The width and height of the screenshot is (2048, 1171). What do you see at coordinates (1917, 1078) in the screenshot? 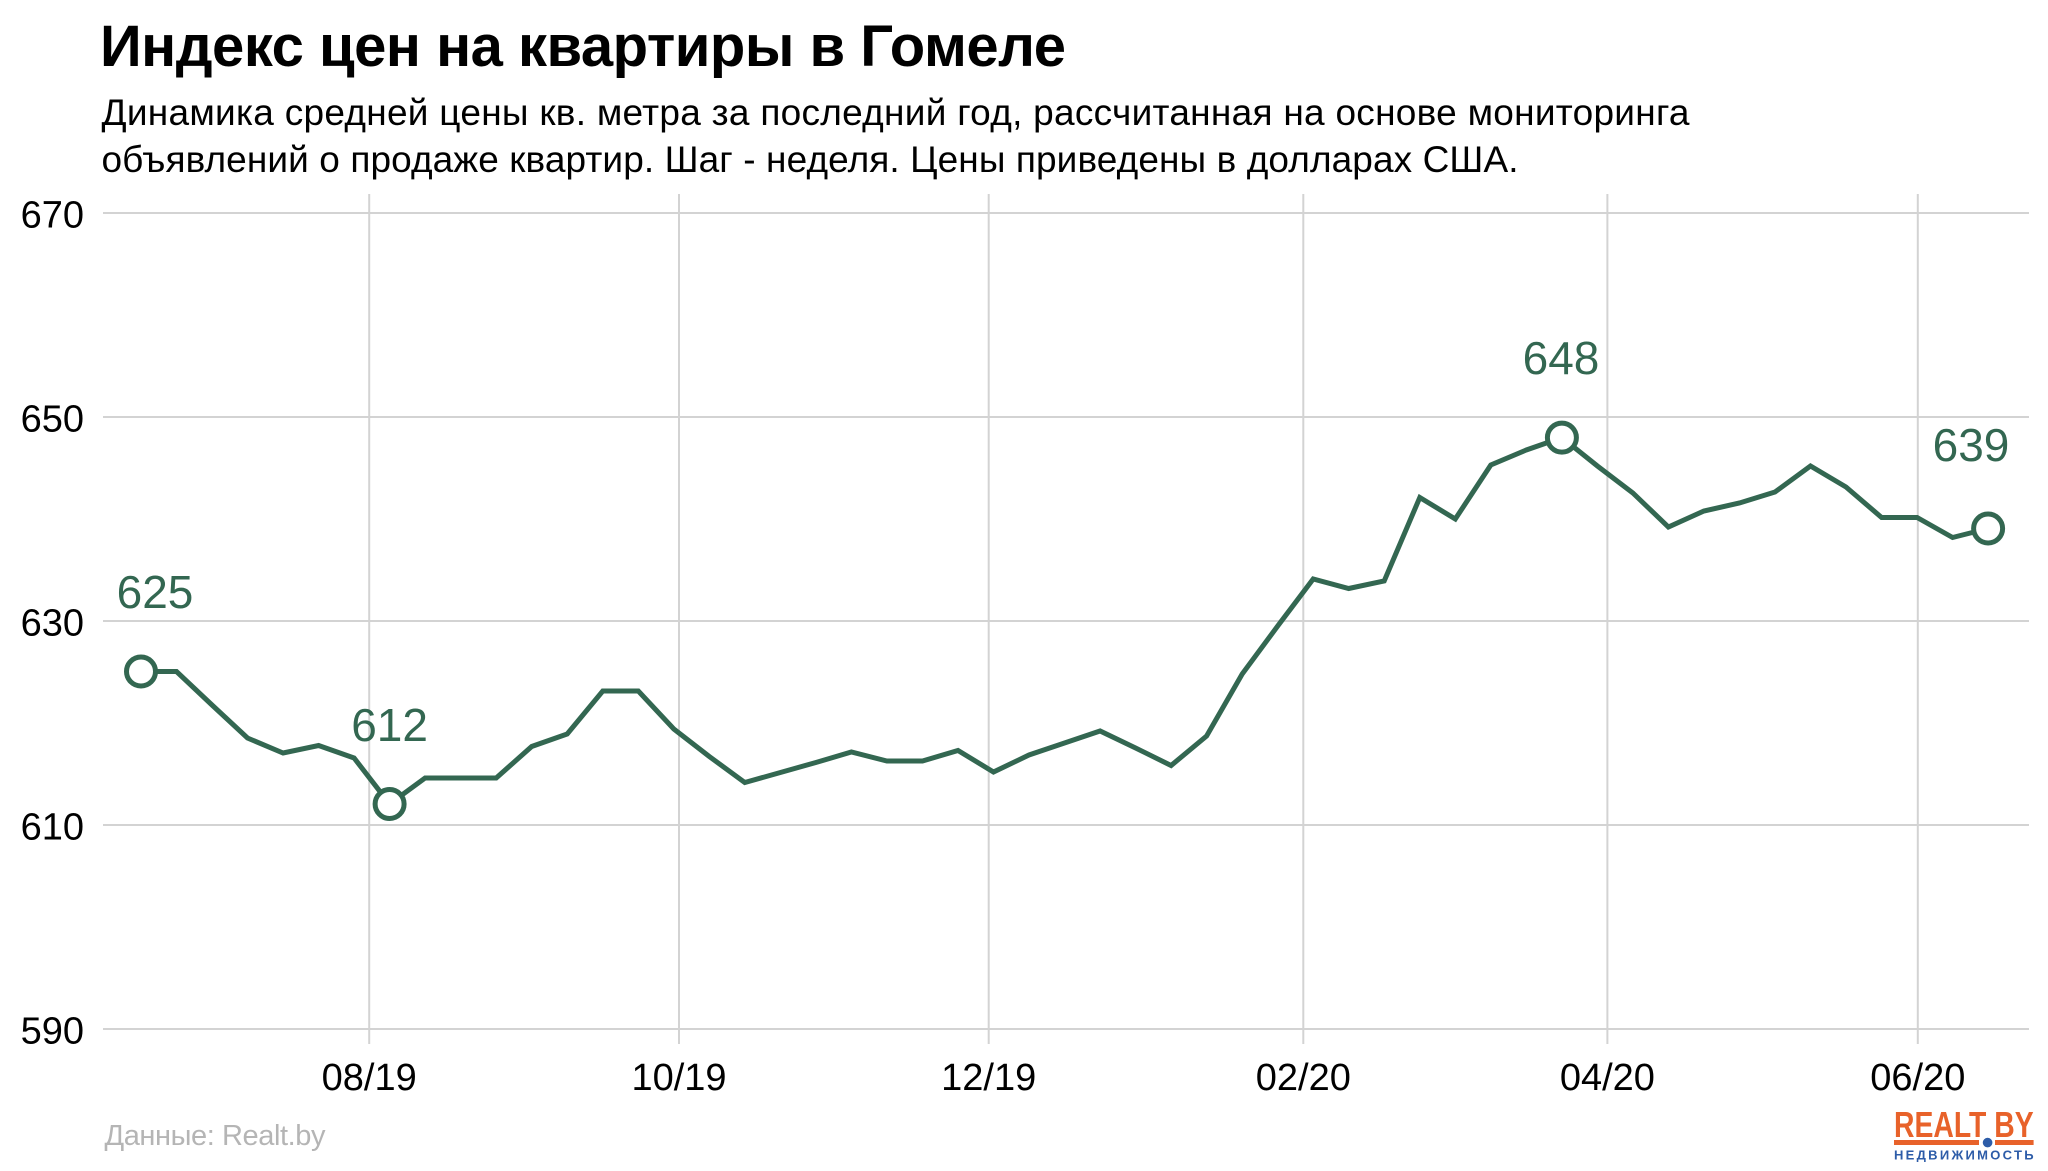
I see `svg-text: 06/20` at bounding box center [1917, 1078].